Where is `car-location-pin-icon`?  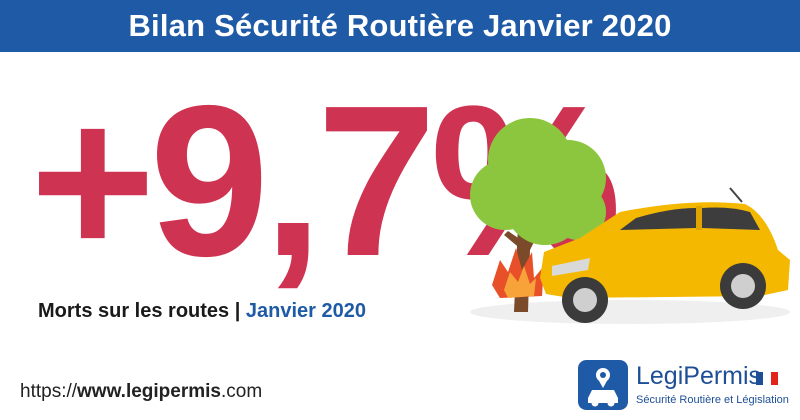 car-location-pin-icon is located at coordinates (603, 385).